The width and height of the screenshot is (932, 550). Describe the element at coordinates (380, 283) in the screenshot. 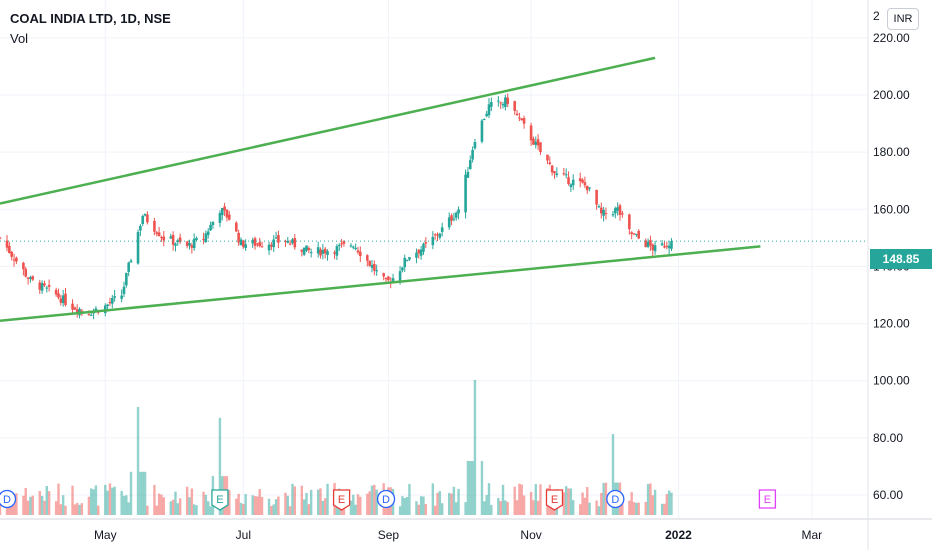

I see `trendline-lower` at that location.